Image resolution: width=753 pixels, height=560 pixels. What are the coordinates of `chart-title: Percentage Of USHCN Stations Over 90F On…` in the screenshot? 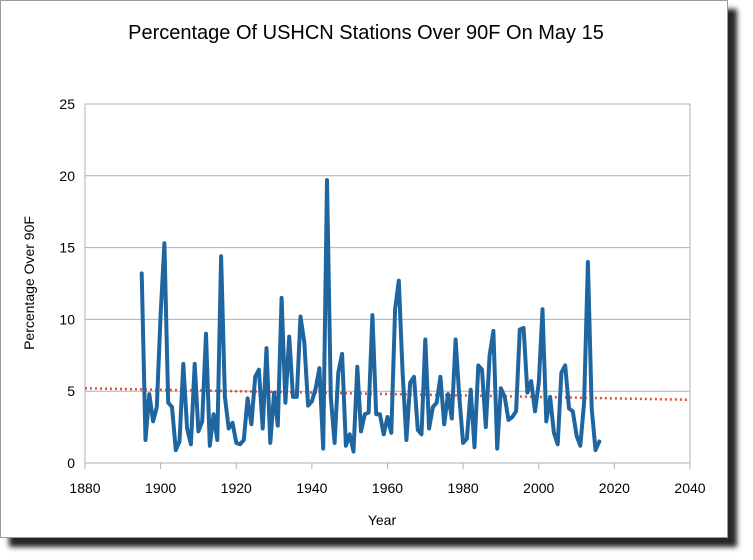 It's located at (366, 33).